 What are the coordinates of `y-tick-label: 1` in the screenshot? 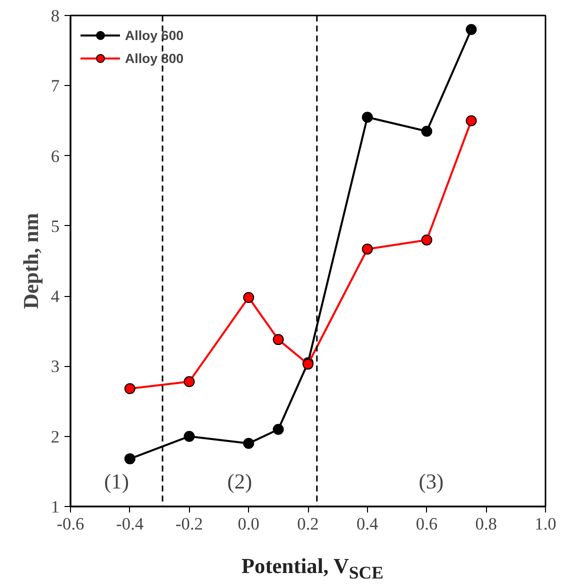 It's located at (55, 507).